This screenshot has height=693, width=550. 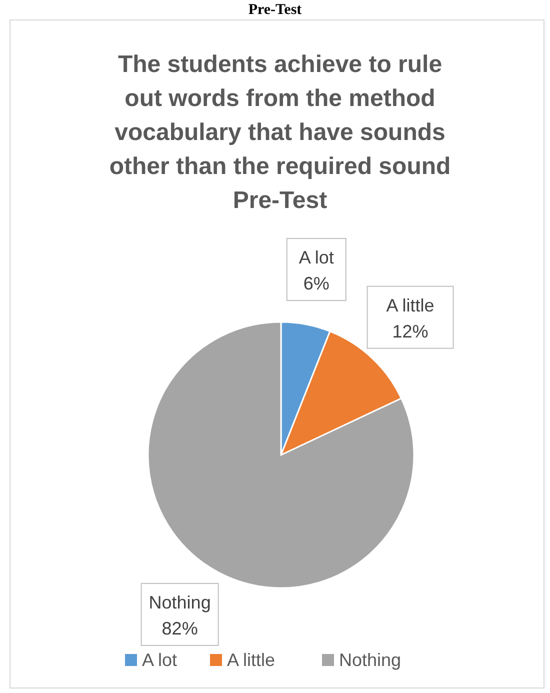 I want to click on legend-label: A lot, so click(x=160, y=660).